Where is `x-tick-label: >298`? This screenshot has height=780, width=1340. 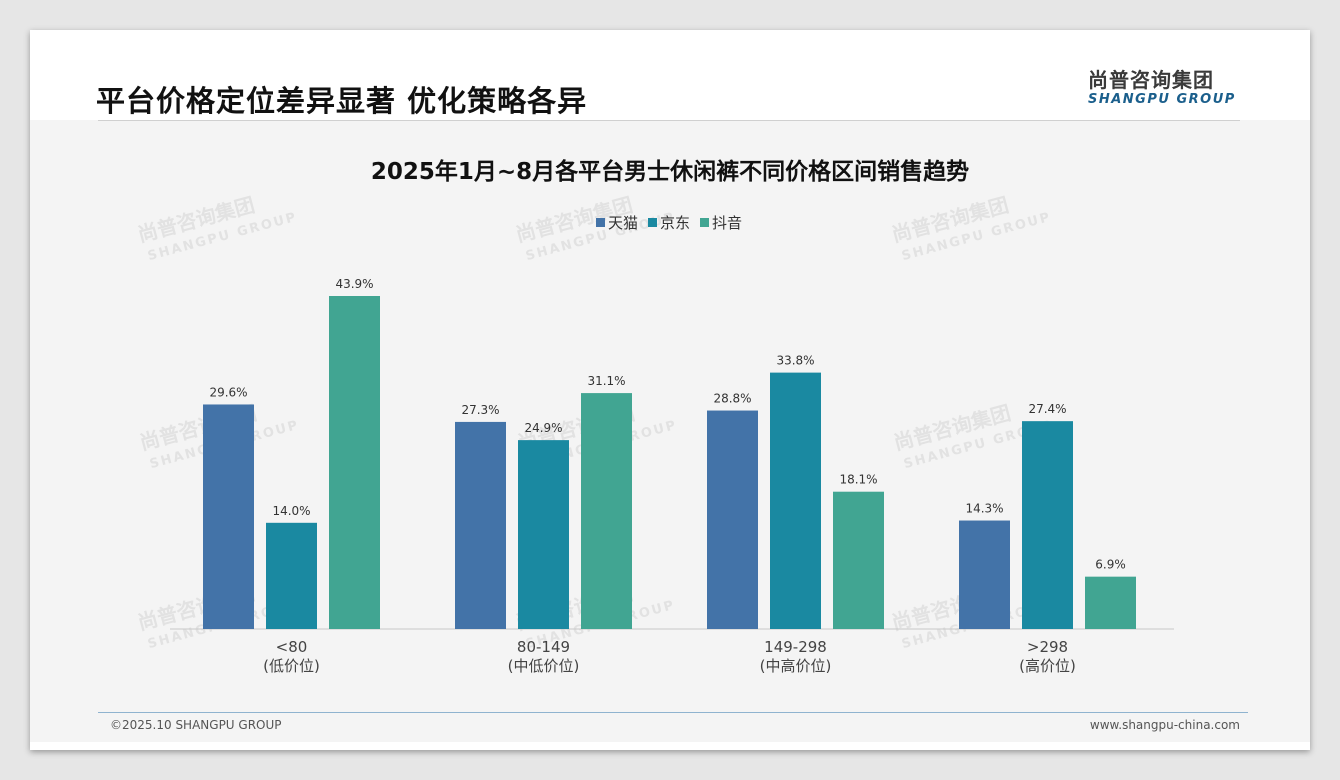
x-tick-label: >298 is located at coordinates (1047, 647).